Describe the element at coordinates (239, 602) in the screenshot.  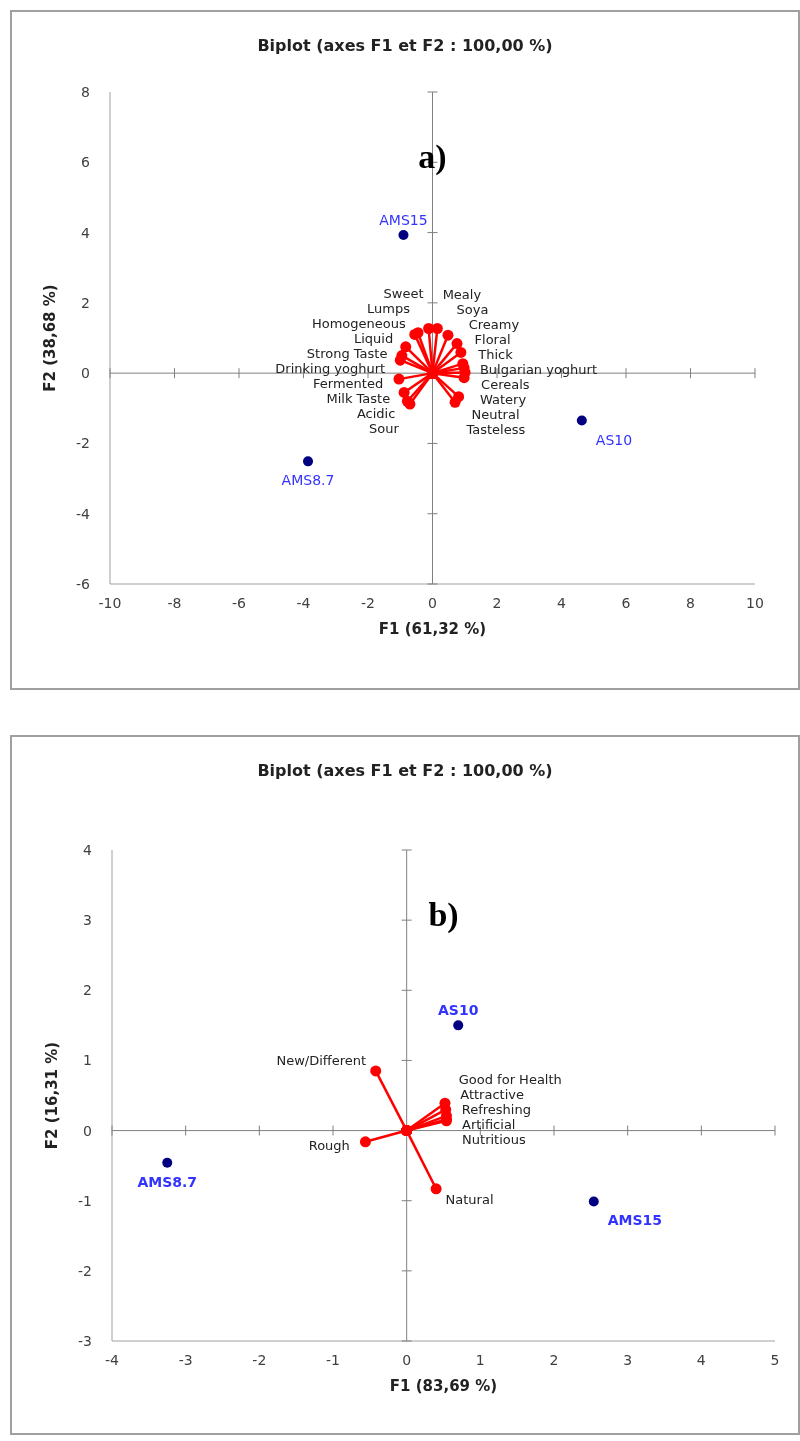
I see `x-tick-label: -6` at that location.